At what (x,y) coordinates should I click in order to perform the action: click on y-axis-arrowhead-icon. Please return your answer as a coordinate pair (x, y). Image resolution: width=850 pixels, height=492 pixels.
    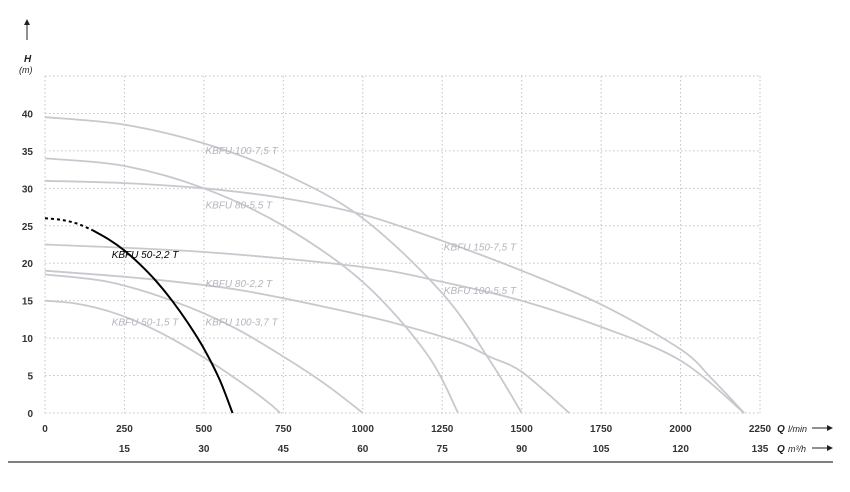
    Looking at the image, I should click on (27, 22).